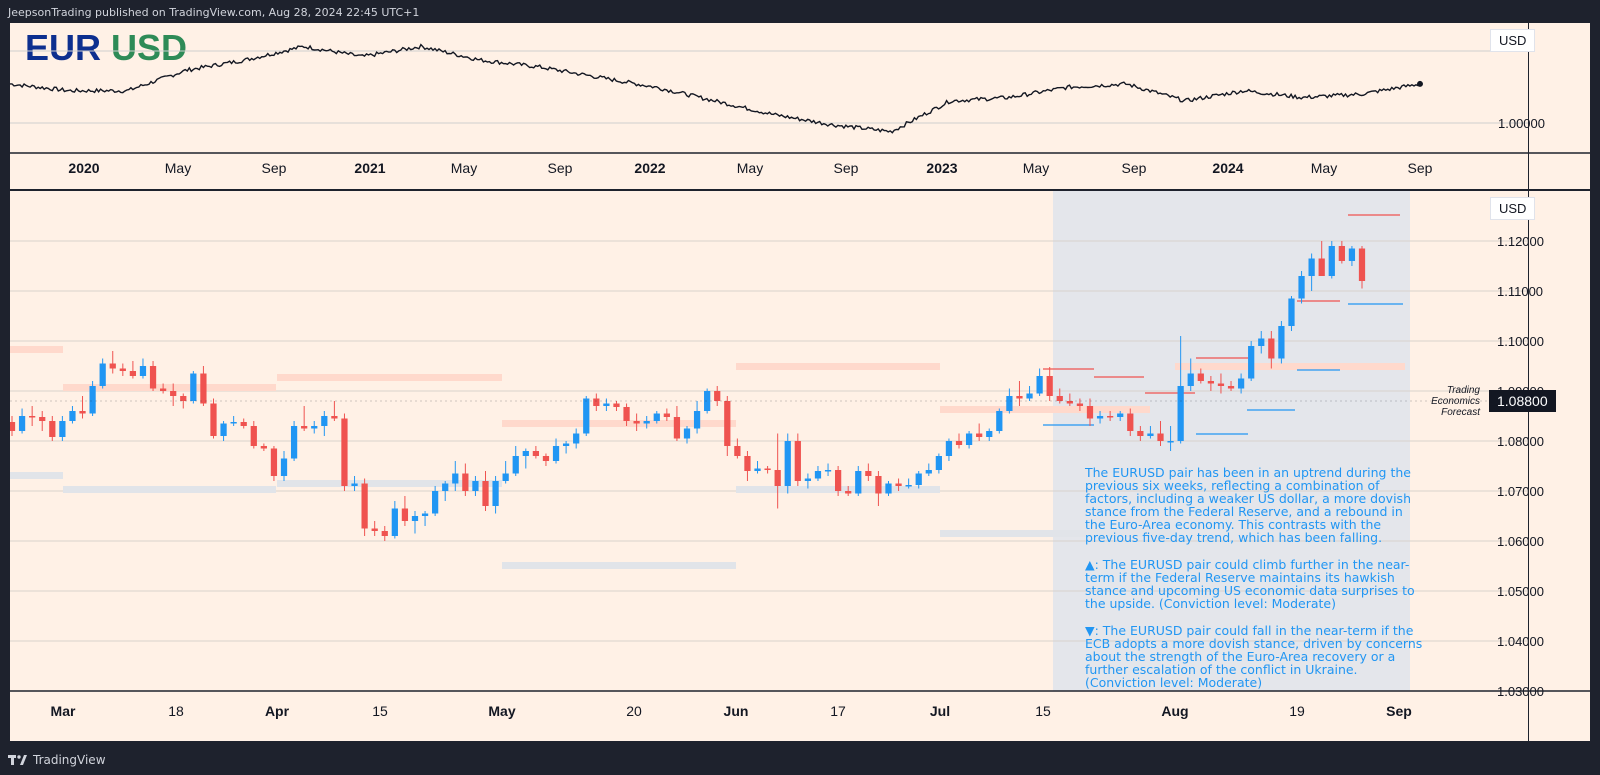 This screenshot has width=1600, height=775. Describe the element at coordinates (1455, 401) in the screenshot. I see `forecast-label-line: Economics` at that location.